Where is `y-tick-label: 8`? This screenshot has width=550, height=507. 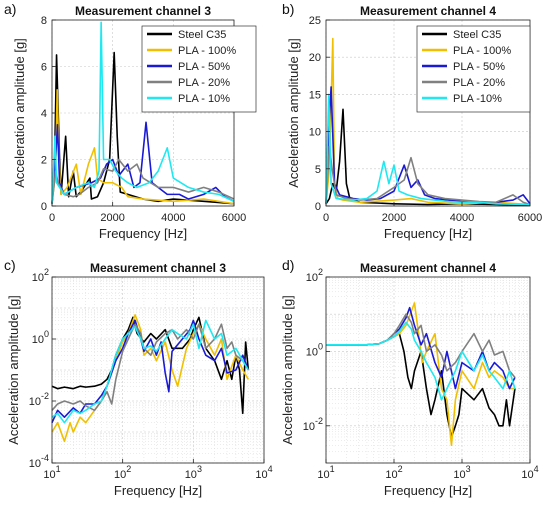
y-tick-label: 8 is located at coordinates (44, 21).